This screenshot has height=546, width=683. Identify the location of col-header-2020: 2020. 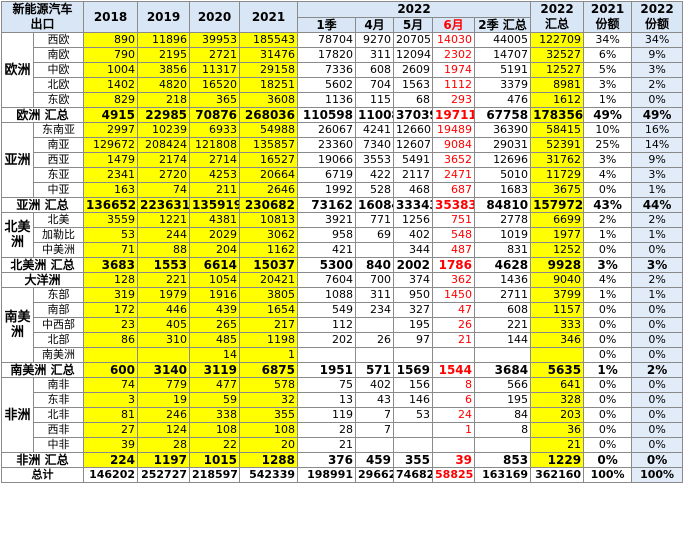
(215, 17).